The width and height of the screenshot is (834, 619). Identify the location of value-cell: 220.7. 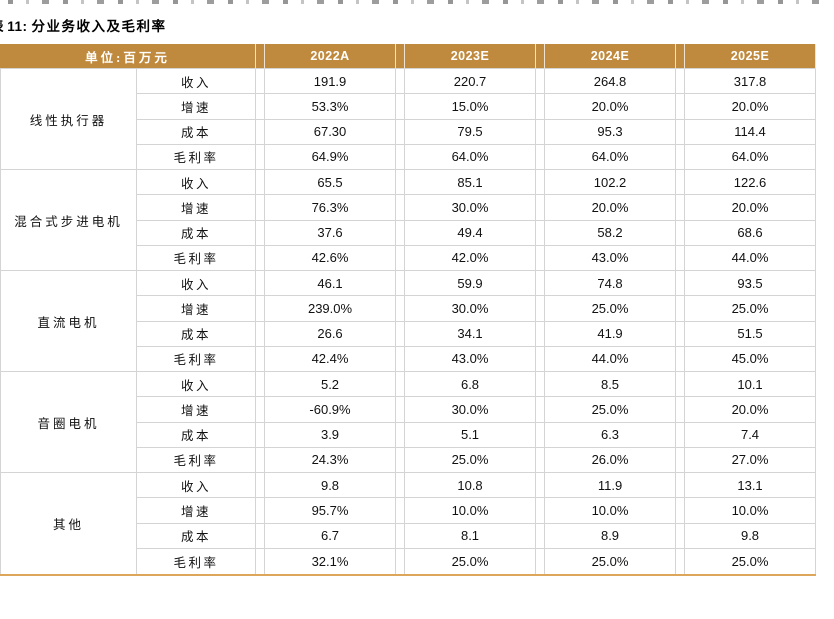
(470, 82).